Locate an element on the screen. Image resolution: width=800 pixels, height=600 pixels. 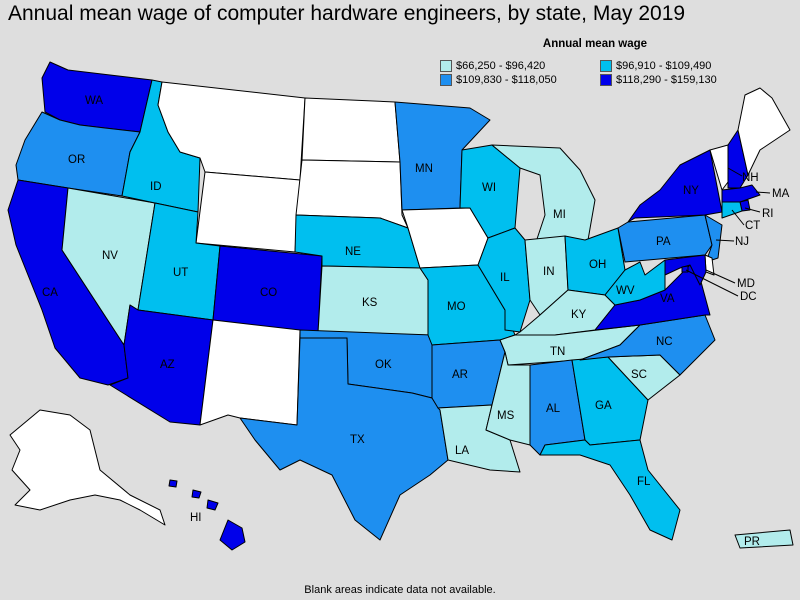
state-NH is located at coordinates (738, 159).